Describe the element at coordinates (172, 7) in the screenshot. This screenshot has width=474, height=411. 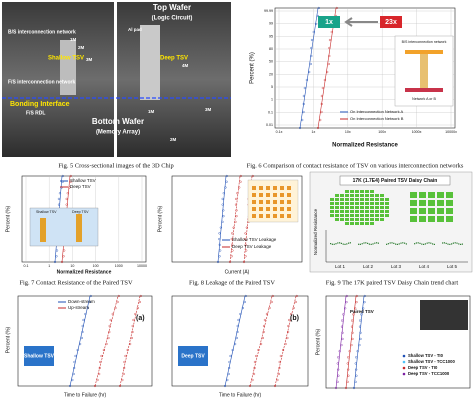
I see `label: Top Wafer` at that location.